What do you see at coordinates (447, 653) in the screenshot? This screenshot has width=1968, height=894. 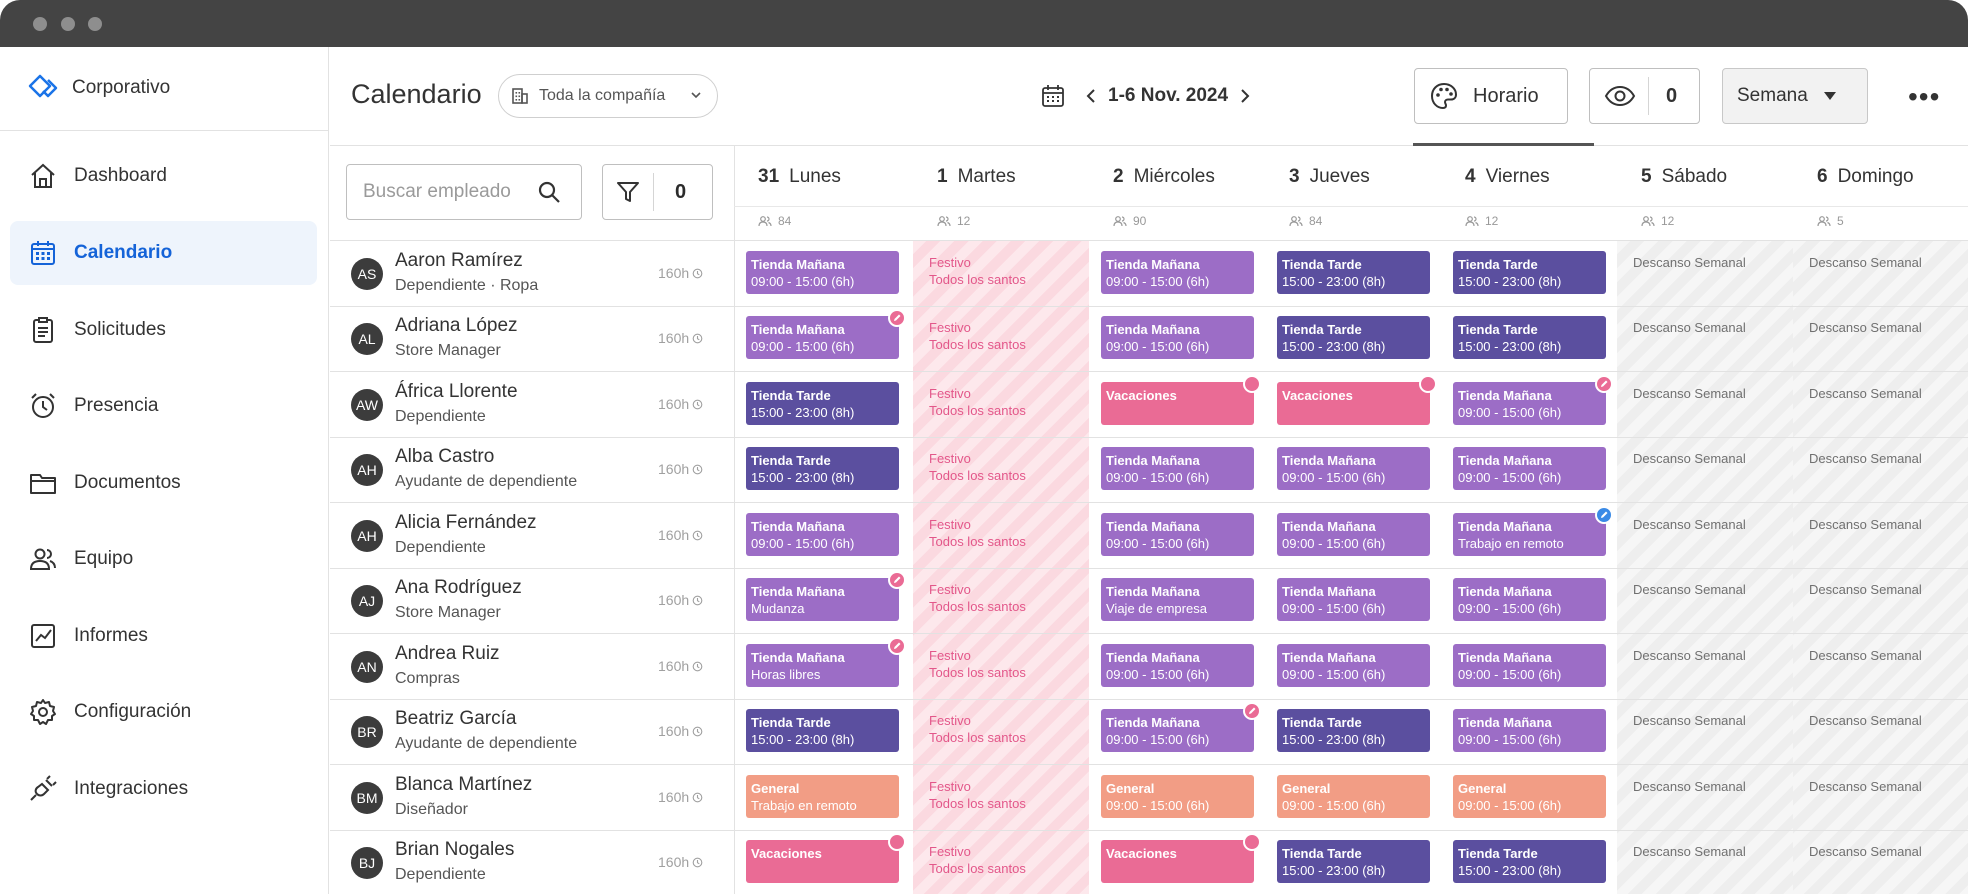 I see `employee-name: Andrea Ruiz` at bounding box center [447, 653].